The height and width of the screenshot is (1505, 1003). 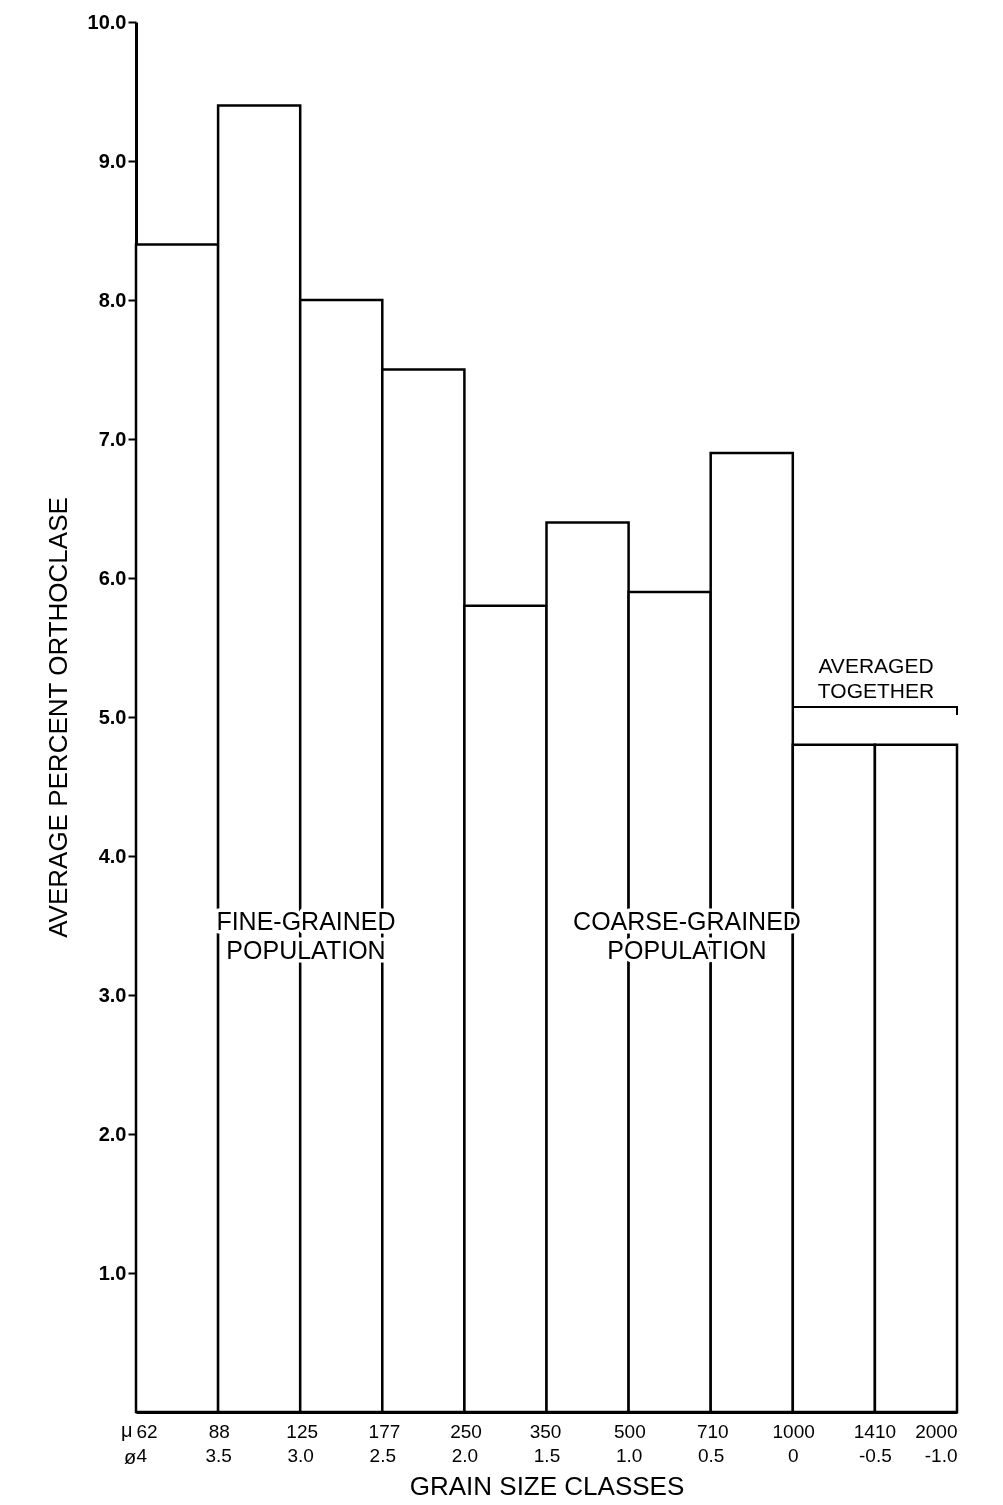 What do you see at coordinates (545, 1431) in the screenshot?
I see `x2-tick-label: 350` at bounding box center [545, 1431].